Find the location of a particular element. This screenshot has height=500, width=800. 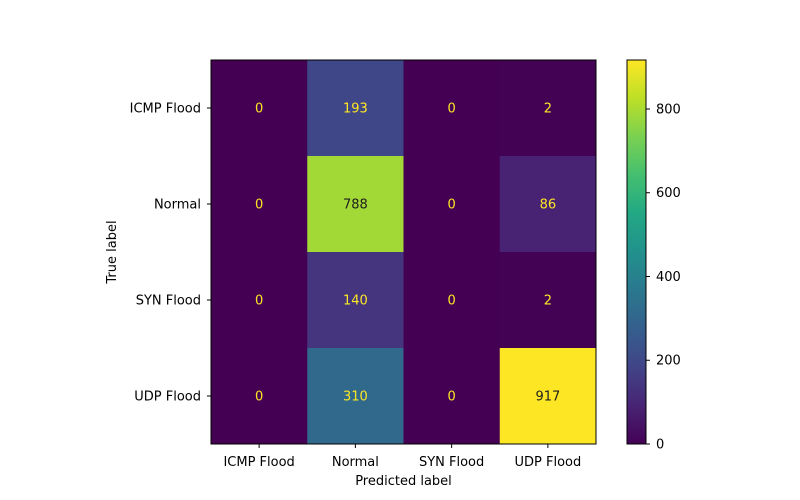

colorbar-ticks: 0 200 400 600 800 is located at coordinates (663, 277).